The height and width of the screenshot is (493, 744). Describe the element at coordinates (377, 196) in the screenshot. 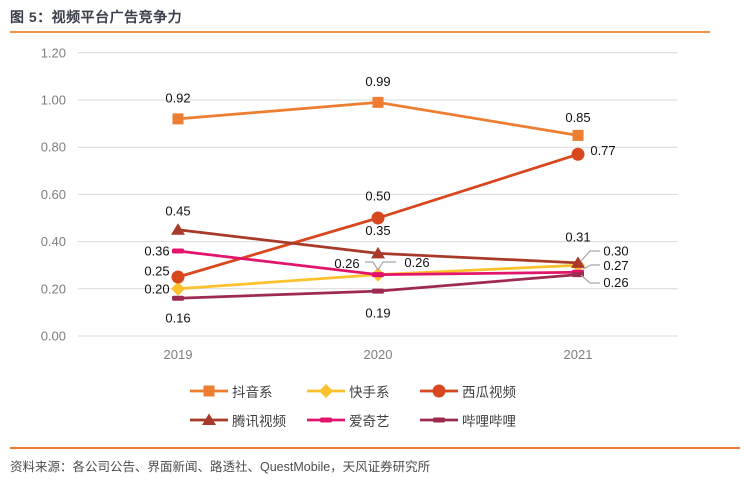

I see `data-label: 0.50` at that location.